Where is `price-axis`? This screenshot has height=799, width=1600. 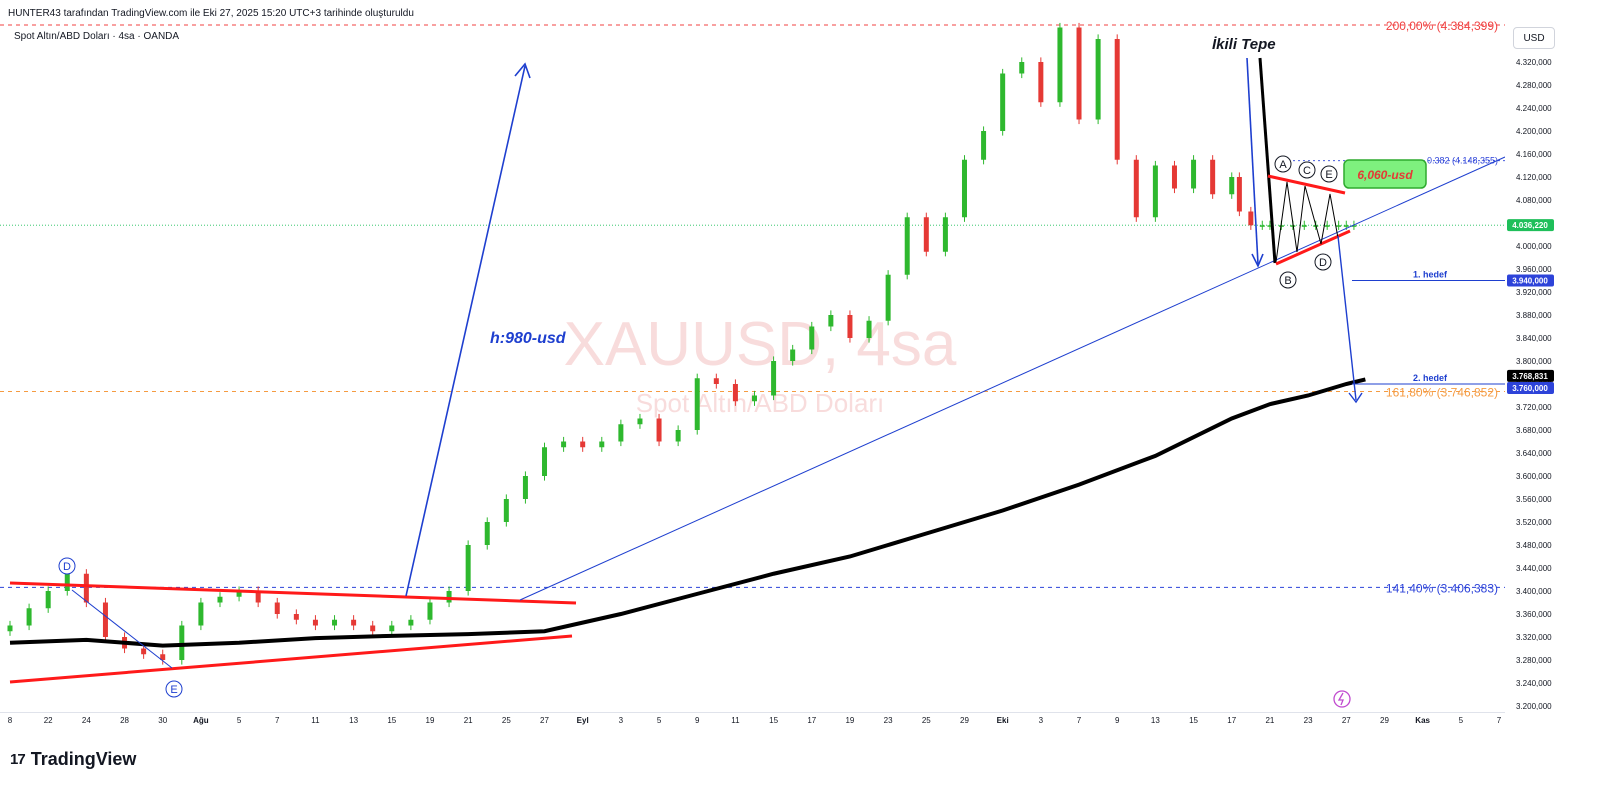
price-axis is located at coordinates (1552, 364).